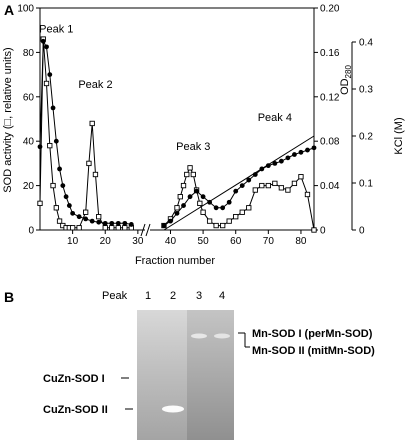 The width and height of the screenshot is (409, 440). Describe the element at coordinates (330, 142) in the screenshot. I see `y2-tick-label: 0.08` at that location.